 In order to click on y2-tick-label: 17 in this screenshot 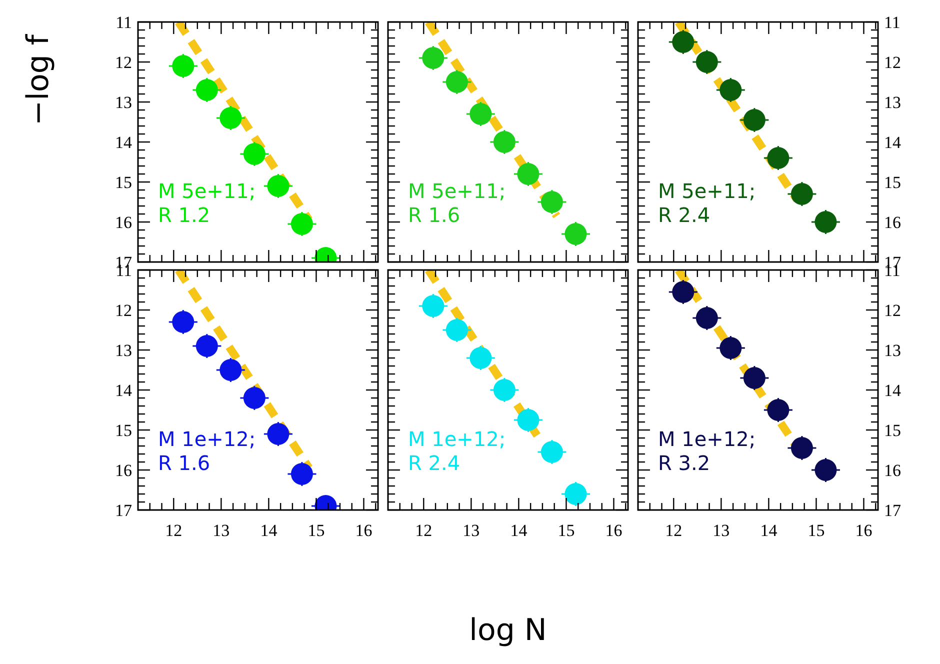, I will do `click(893, 510)`.